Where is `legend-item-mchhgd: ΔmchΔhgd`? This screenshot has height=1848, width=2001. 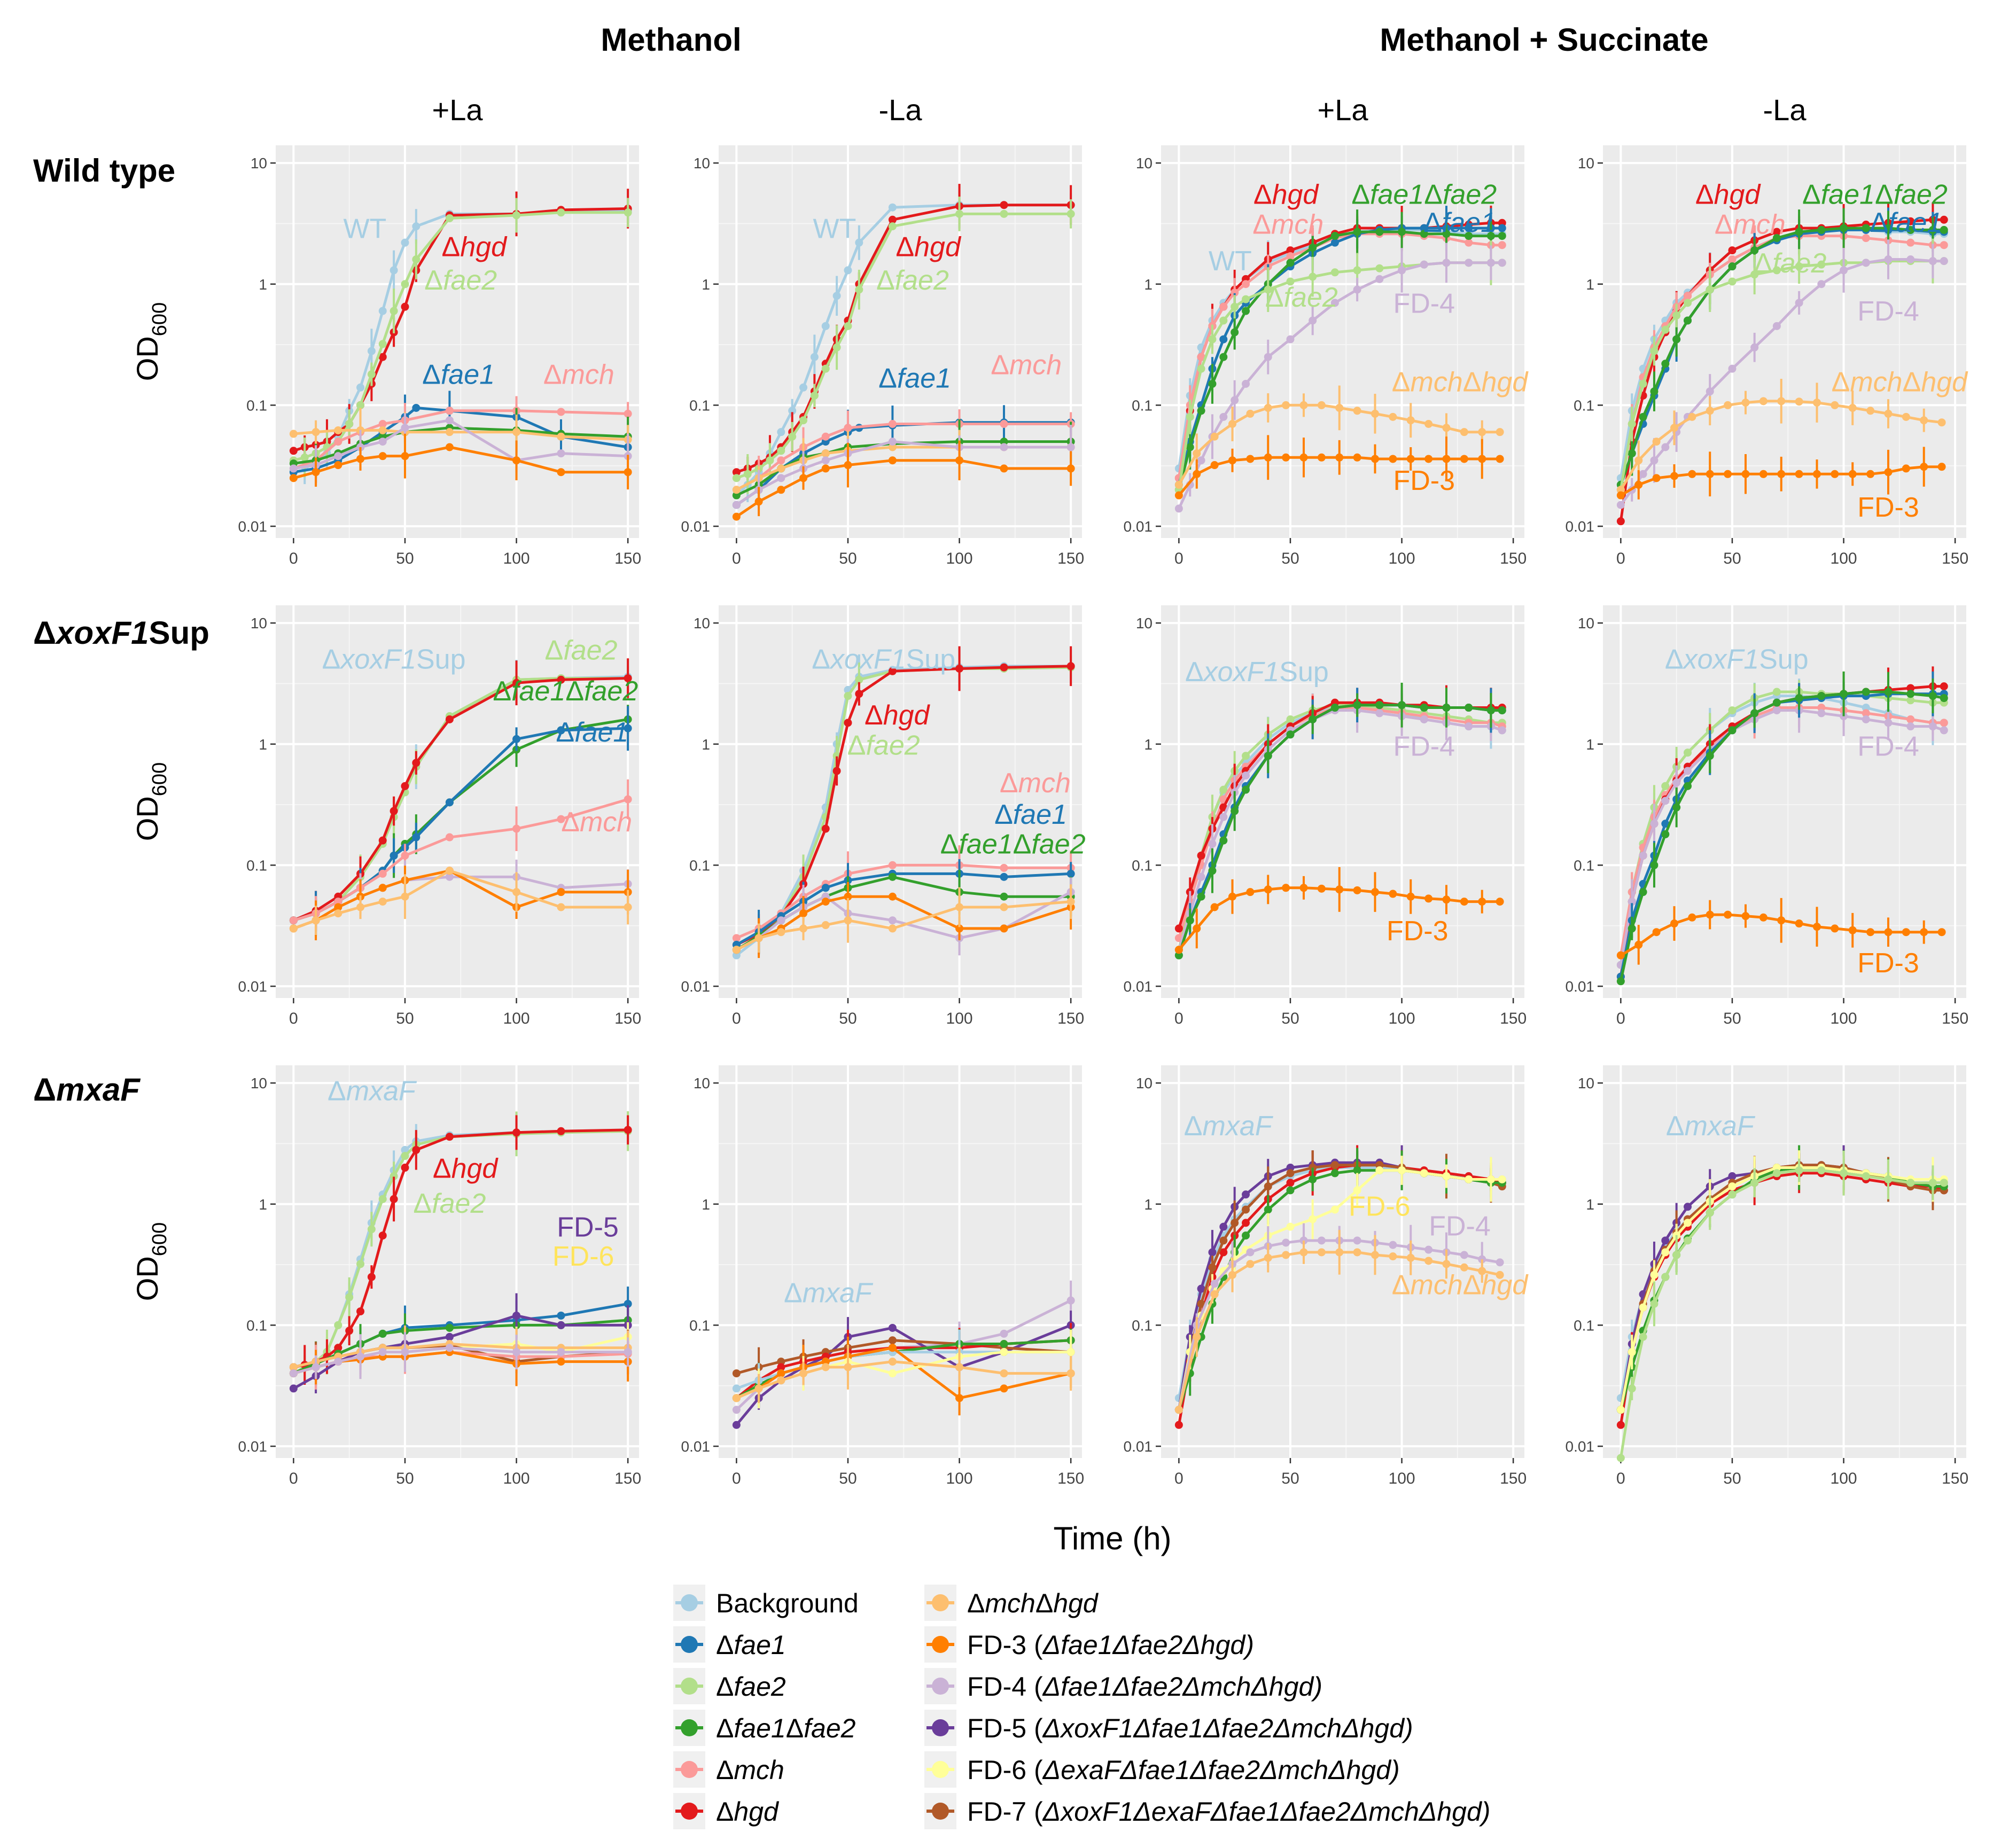
legend-item-mchhgd: ΔmchΔhgd is located at coordinates (1011, 1603).